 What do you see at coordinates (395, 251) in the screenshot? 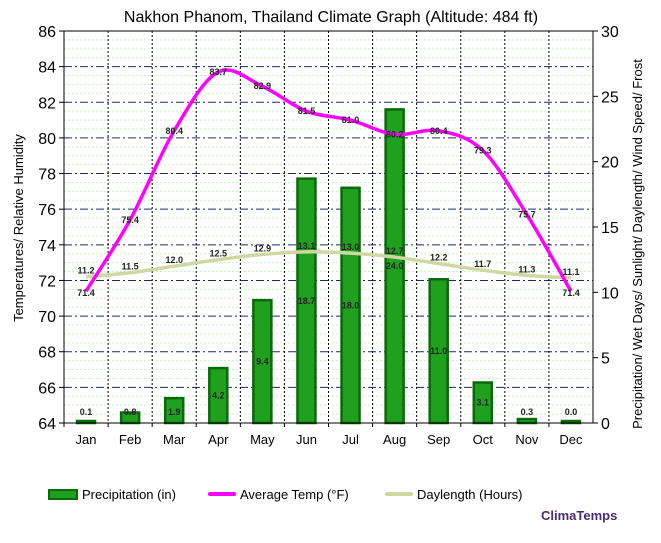
I see `daylength-label-aug: 12.7` at bounding box center [395, 251].